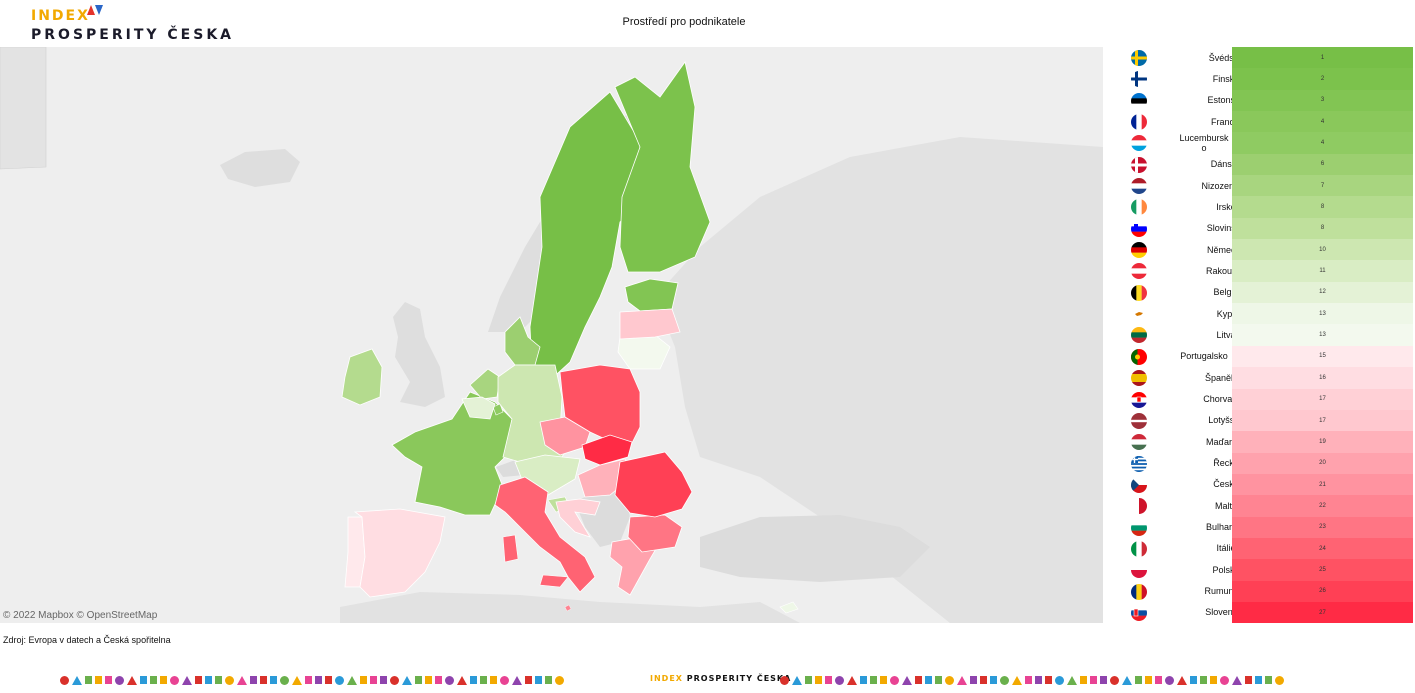 Image resolution: width=1415 pixels, height=693 pixels. I want to click on ranking-row: Litva 13, so click(1264, 335).